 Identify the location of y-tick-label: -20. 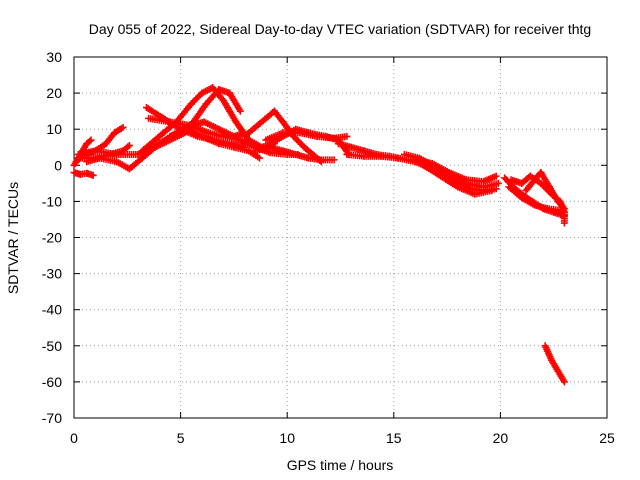
(52, 238).